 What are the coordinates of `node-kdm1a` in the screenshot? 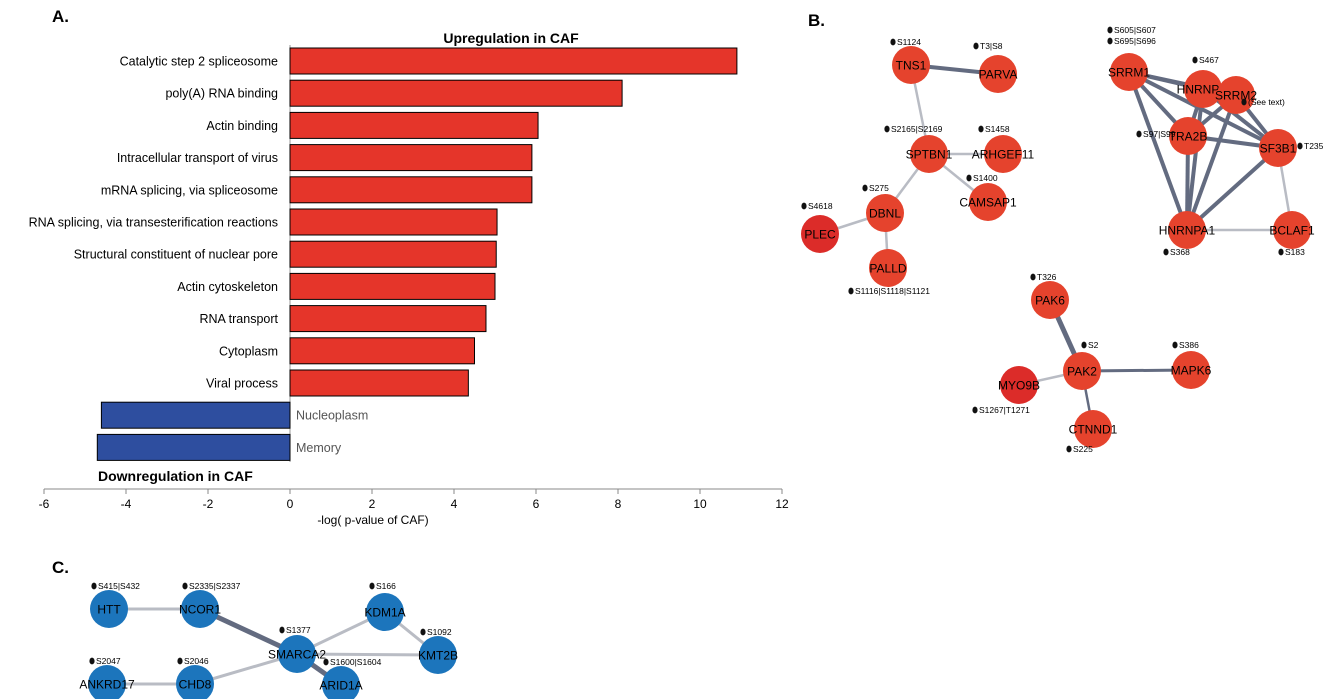 It's located at (385, 612).